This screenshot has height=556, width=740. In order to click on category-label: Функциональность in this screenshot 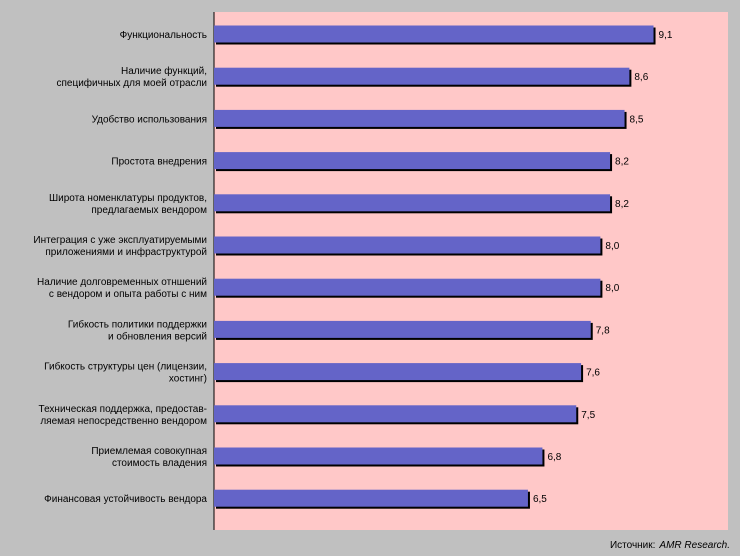, I will do `click(163, 35)`.